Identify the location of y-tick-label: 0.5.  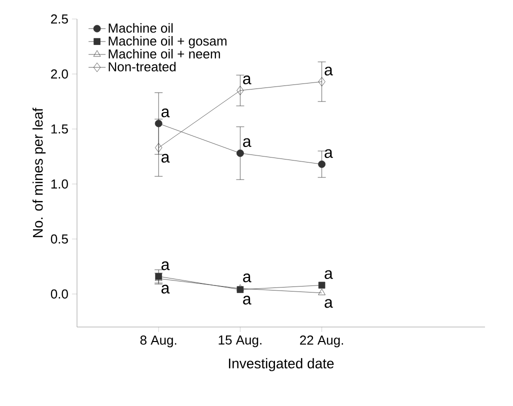
(59, 239).